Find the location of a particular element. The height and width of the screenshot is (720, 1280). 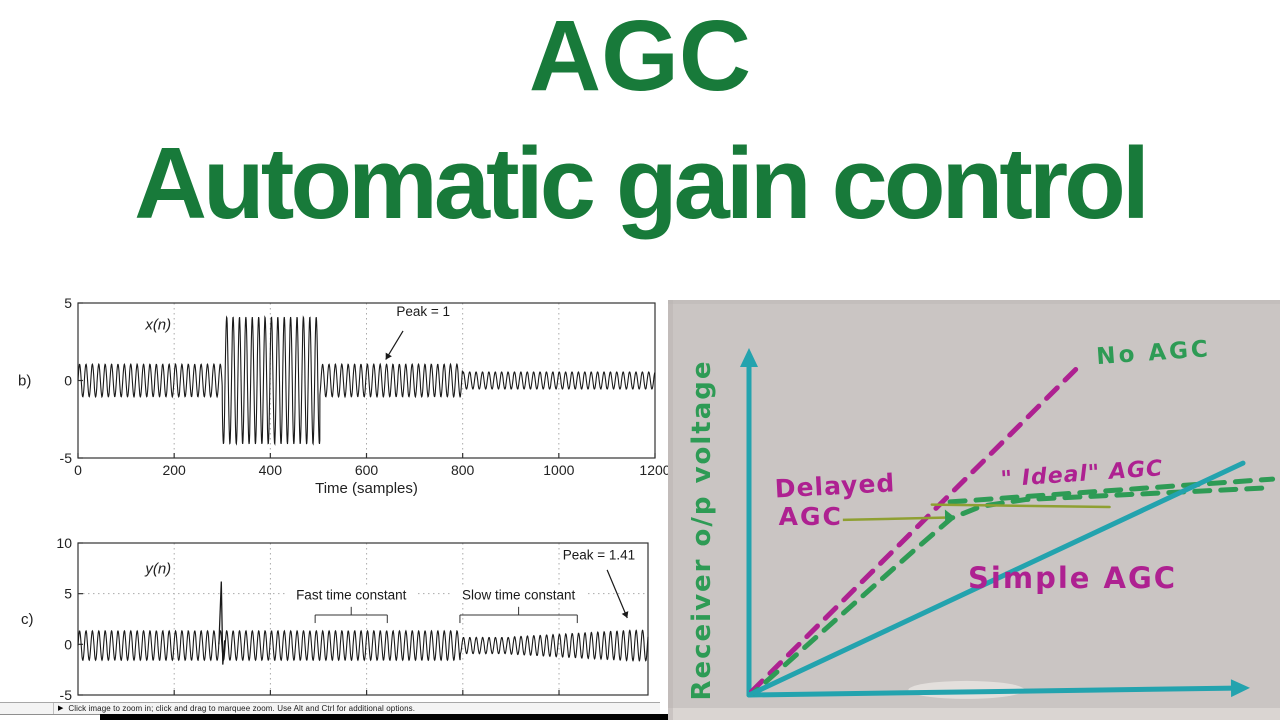

x-tick-label: 600 is located at coordinates (367, 470).